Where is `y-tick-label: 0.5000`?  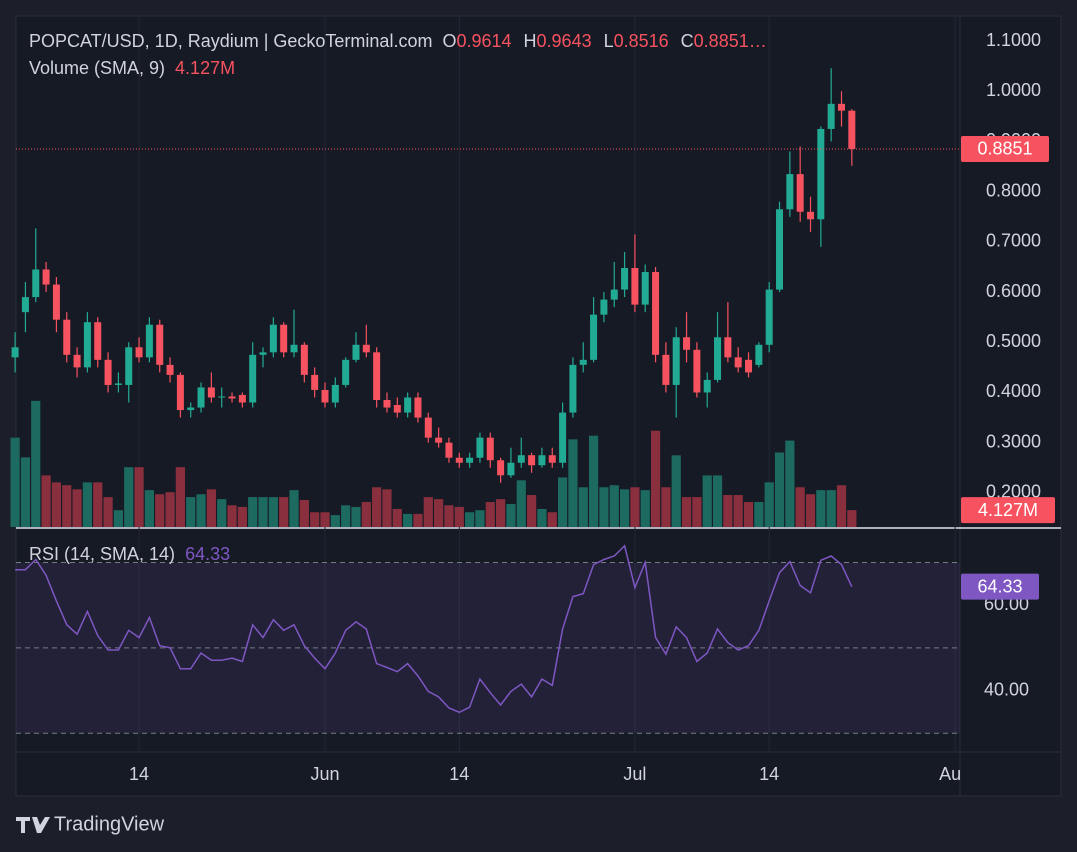 y-tick-label: 0.5000 is located at coordinates (1013, 341).